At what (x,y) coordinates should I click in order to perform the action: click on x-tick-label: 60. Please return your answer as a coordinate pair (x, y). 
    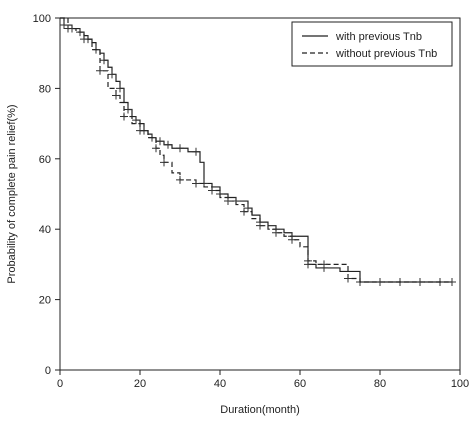
    Looking at the image, I should click on (300, 384).